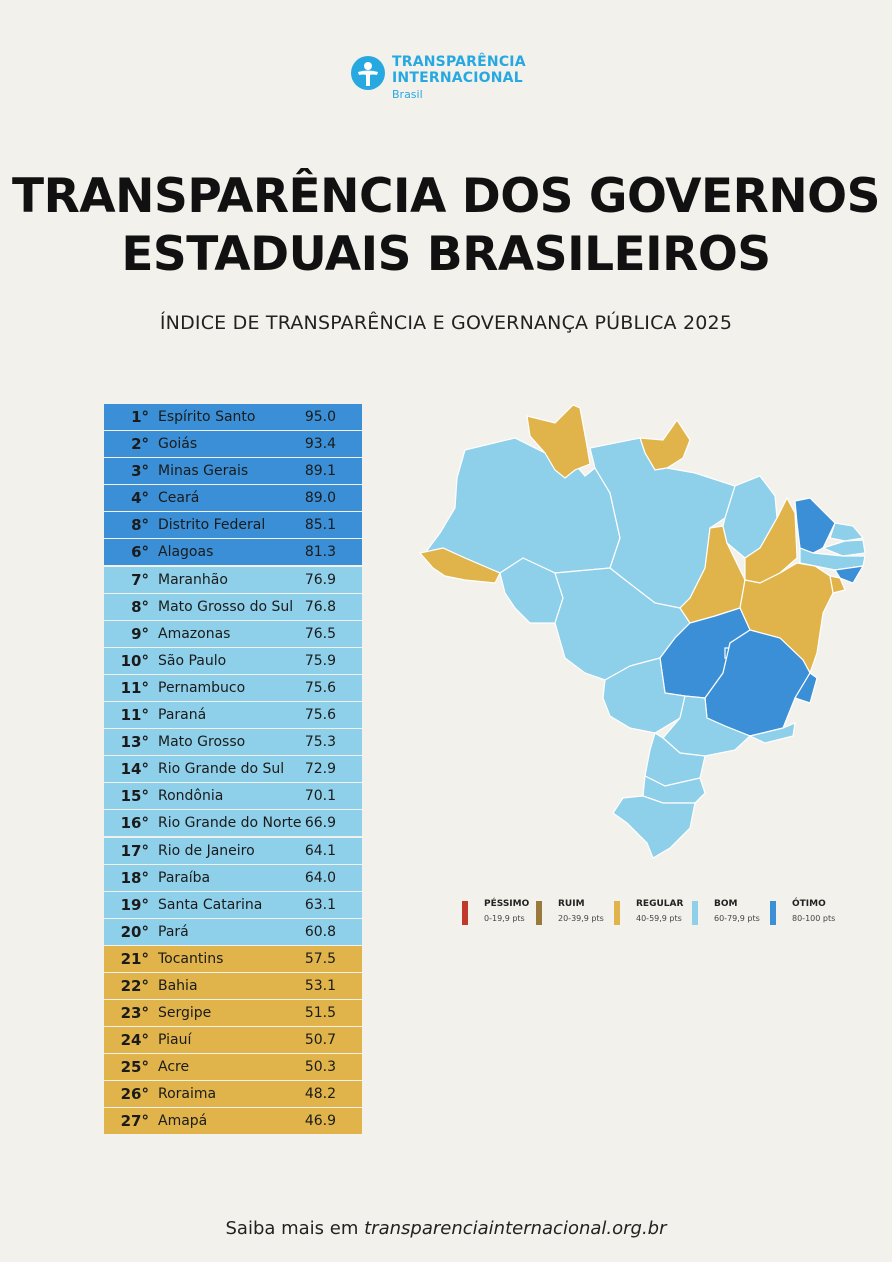 Image resolution: width=892 pixels, height=1262 pixels. What do you see at coordinates (134, 850) in the screenshot?
I see `rank-number: 17°` at bounding box center [134, 850].